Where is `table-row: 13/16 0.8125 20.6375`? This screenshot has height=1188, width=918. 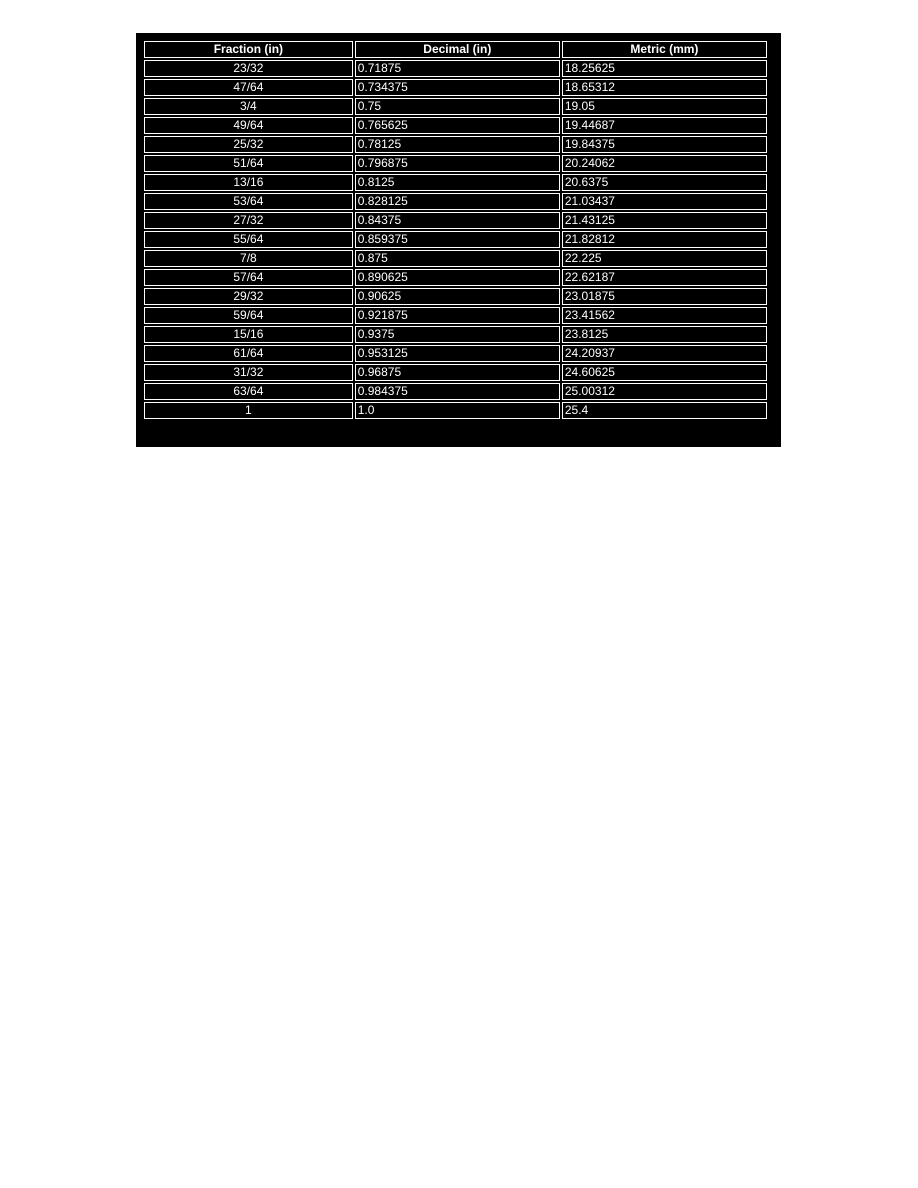 table-row: 13/16 0.8125 20.6375 is located at coordinates (455, 182).